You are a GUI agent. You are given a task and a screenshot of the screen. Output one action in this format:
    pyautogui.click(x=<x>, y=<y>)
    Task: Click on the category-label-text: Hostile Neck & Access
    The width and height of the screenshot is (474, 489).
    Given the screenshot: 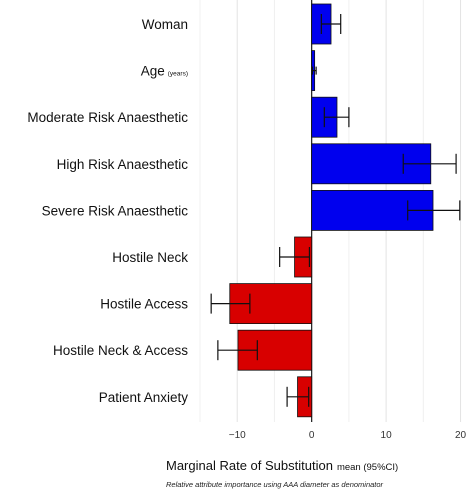 What is the action you would take?
    pyautogui.click(x=120, y=350)
    